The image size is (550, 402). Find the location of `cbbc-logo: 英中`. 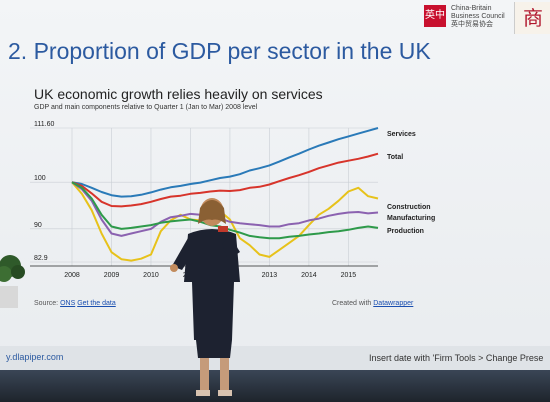

cbbc-logo: 英中 is located at coordinates (435, 16).